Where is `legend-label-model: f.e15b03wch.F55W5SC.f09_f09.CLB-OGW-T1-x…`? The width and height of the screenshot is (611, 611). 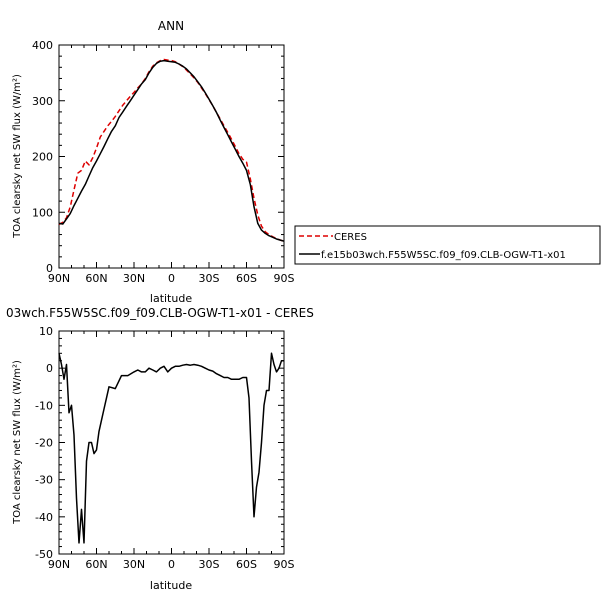
legend-label-model: f.e15b03wch.F55W5SC.f09_f09.CLB-OGW-T1-x… is located at coordinates (443, 255).